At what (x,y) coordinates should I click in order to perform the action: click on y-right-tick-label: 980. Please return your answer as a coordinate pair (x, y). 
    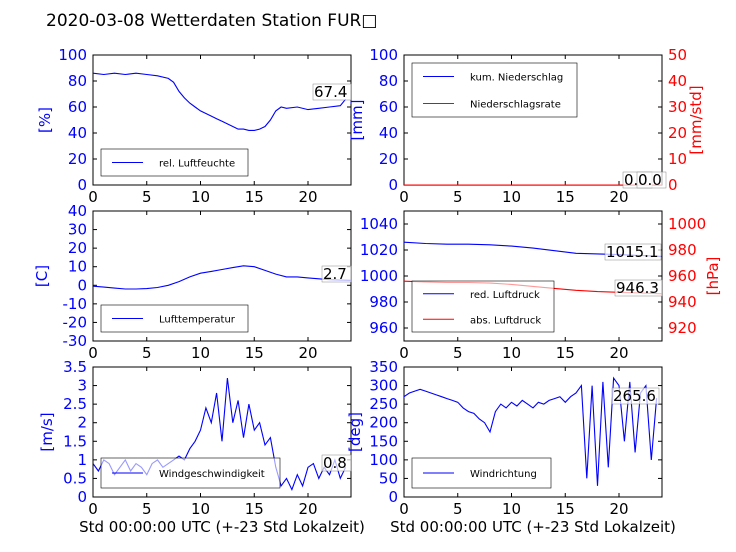
    Looking at the image, I should click on (682, 250).